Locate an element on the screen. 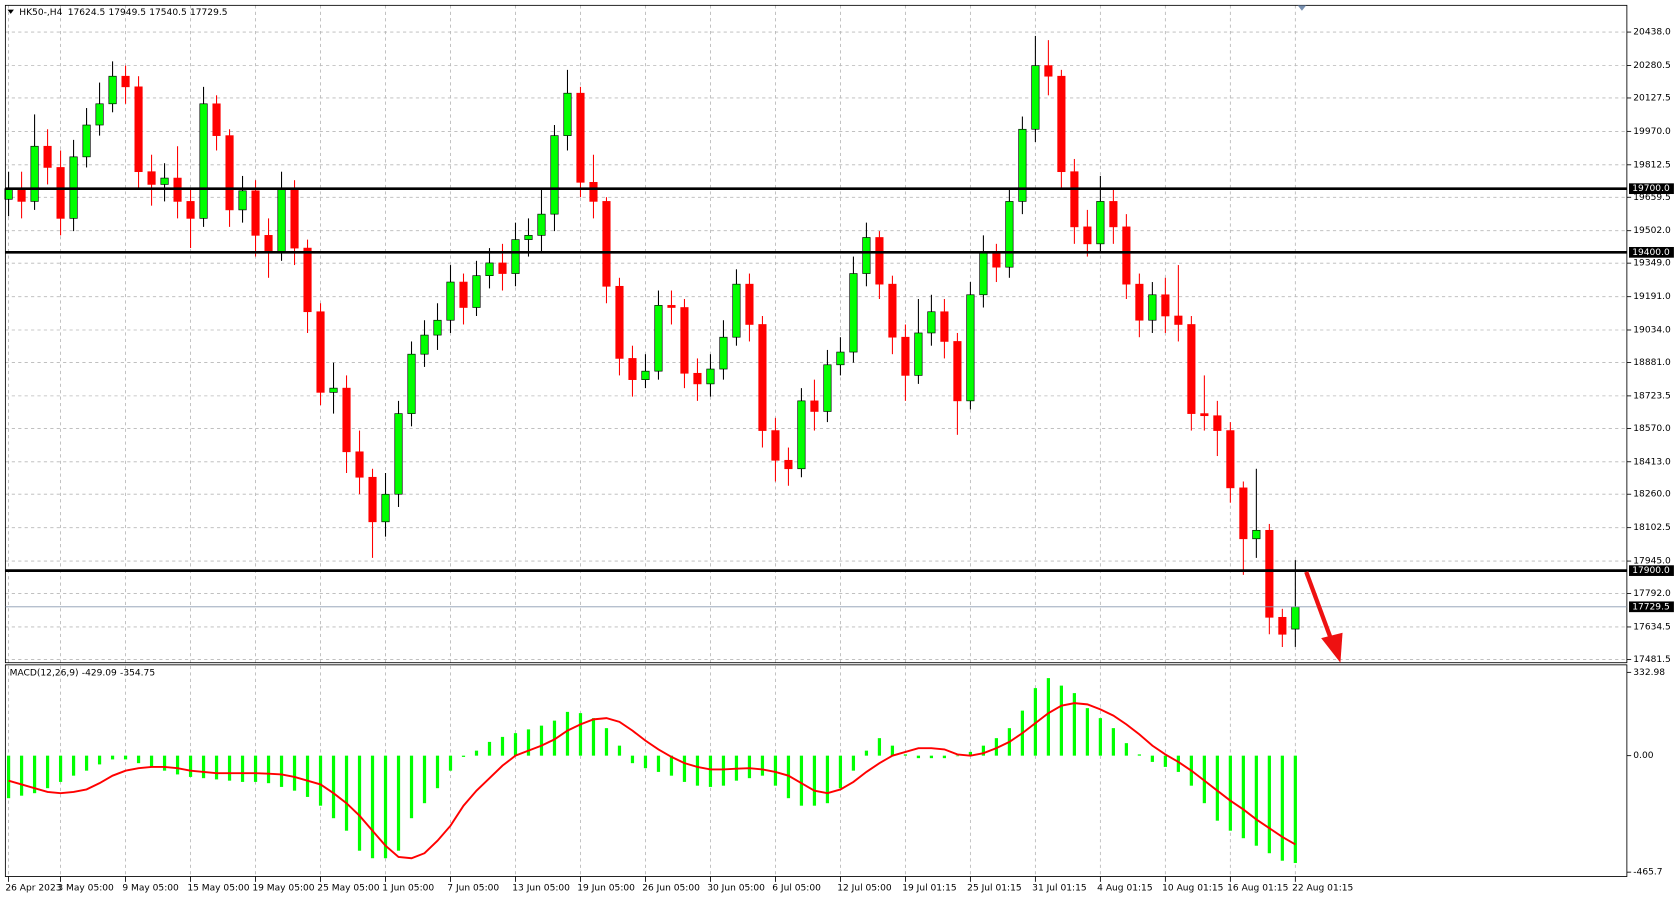 The width and height of the screenshot is (1675, 900). y-tick-label: 18881.0 is located at coordinates (1652, 363).